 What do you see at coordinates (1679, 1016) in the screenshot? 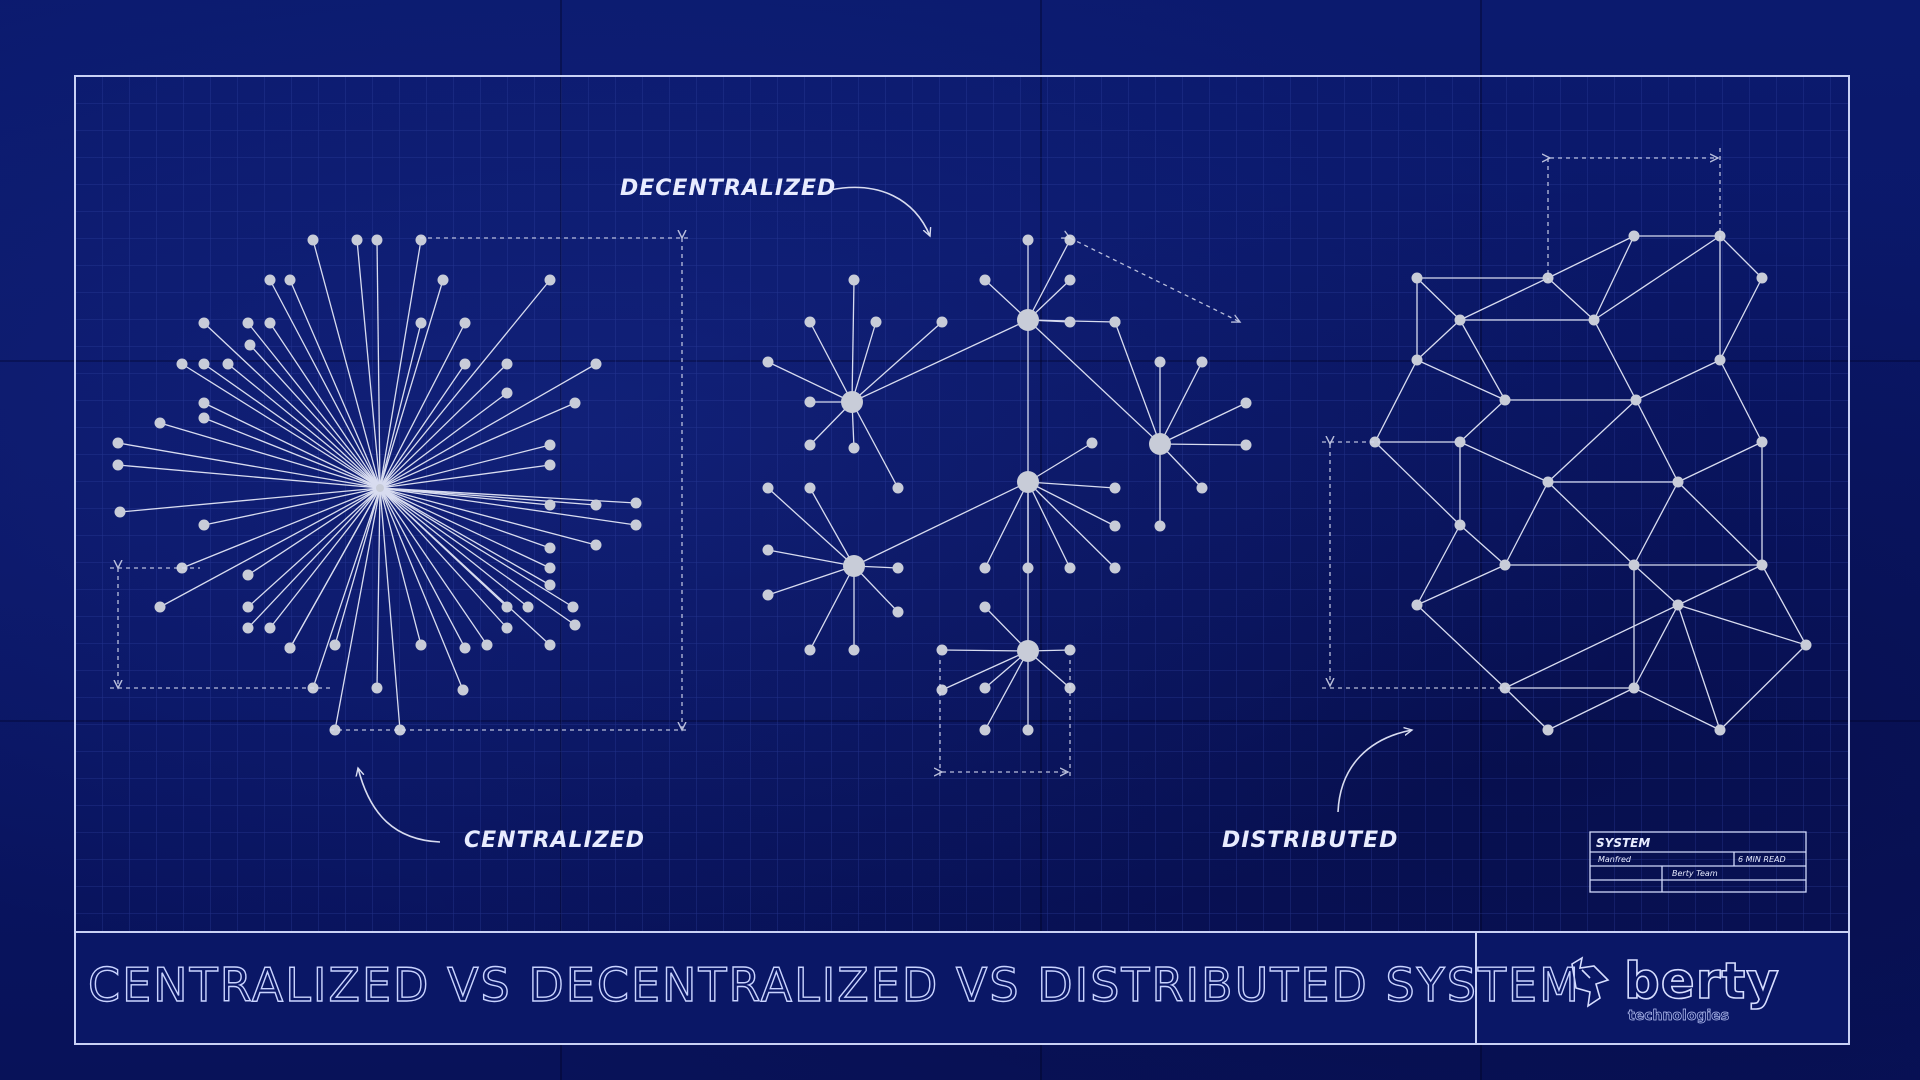
I see `logo-subtitle: technologies` at bounding box center [1679, 1016].